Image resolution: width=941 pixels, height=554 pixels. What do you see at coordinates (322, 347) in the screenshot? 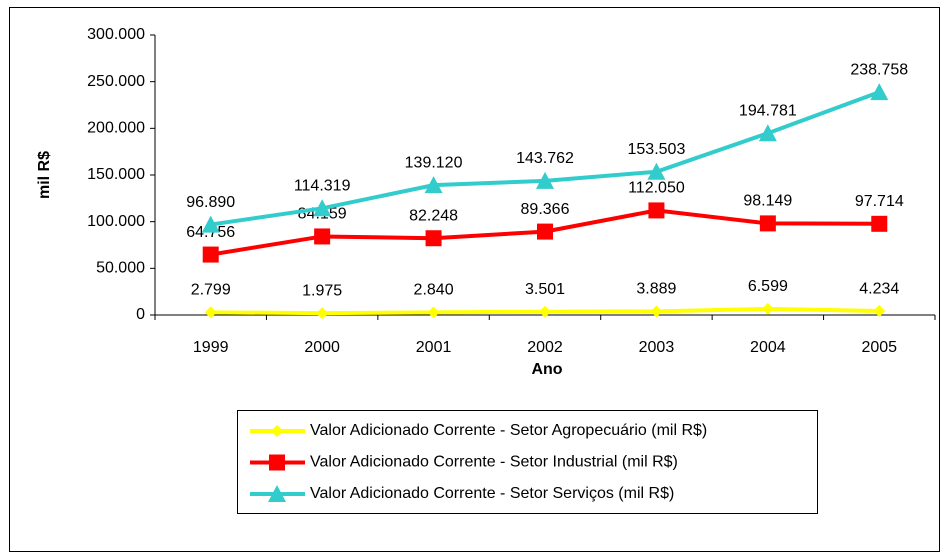
I see `x-tick-label: 2000` at bounding box center [322, 347].